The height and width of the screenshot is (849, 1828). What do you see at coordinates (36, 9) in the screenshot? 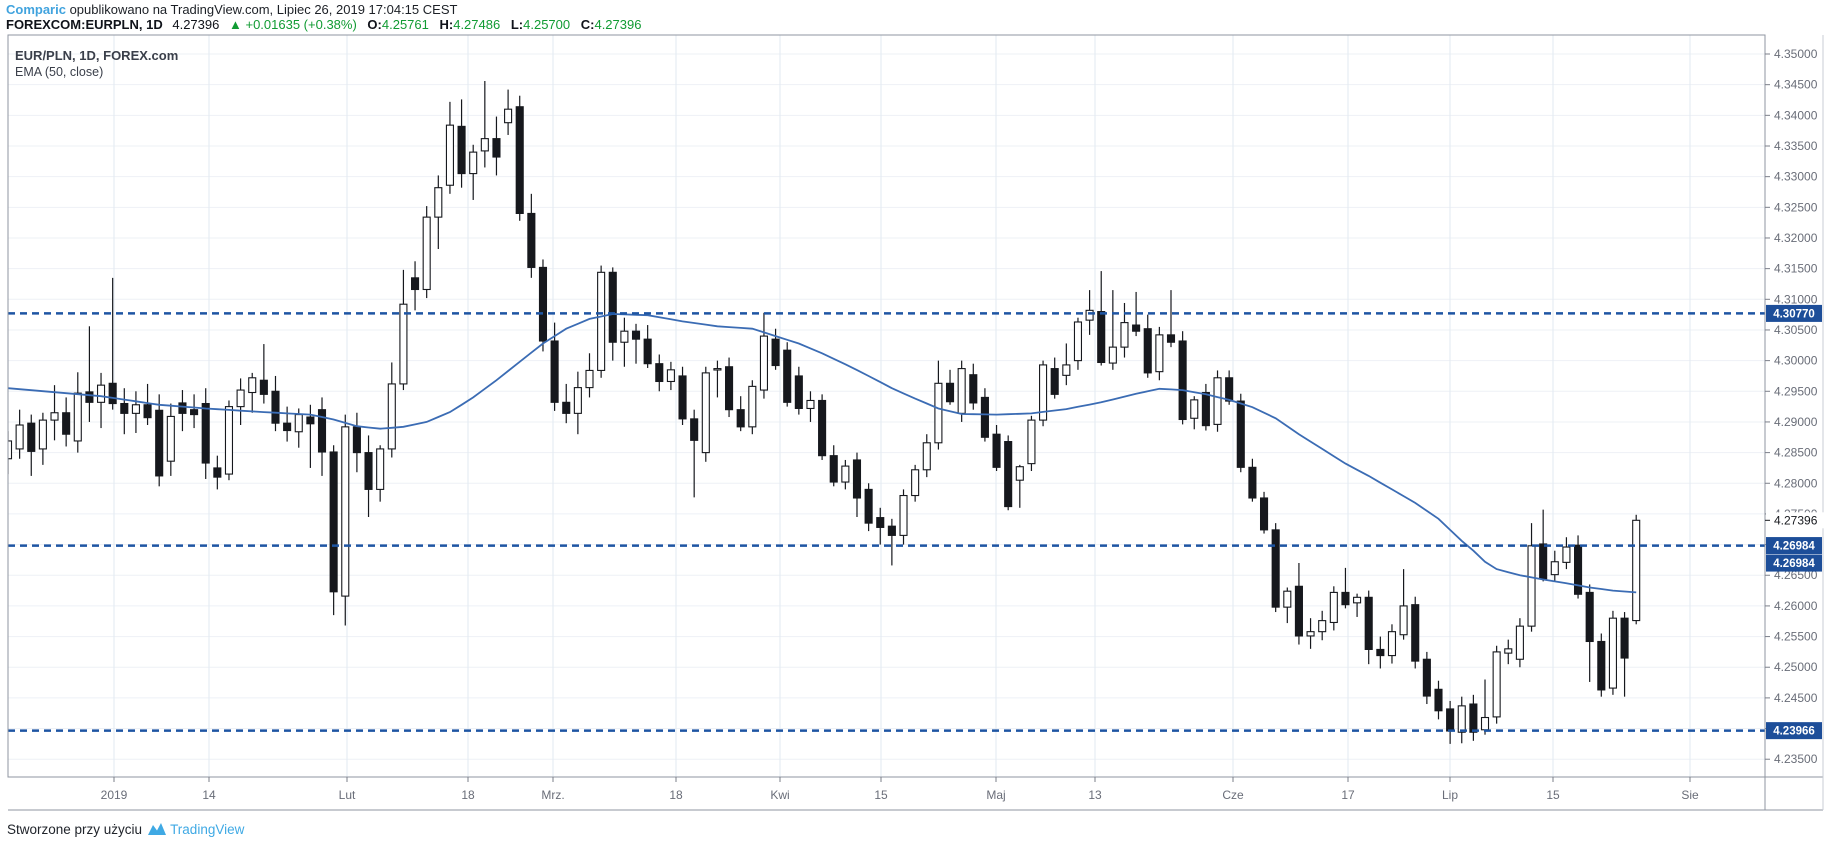
I see `byline-source-link: Comparic` at bounding box center [36, 9].